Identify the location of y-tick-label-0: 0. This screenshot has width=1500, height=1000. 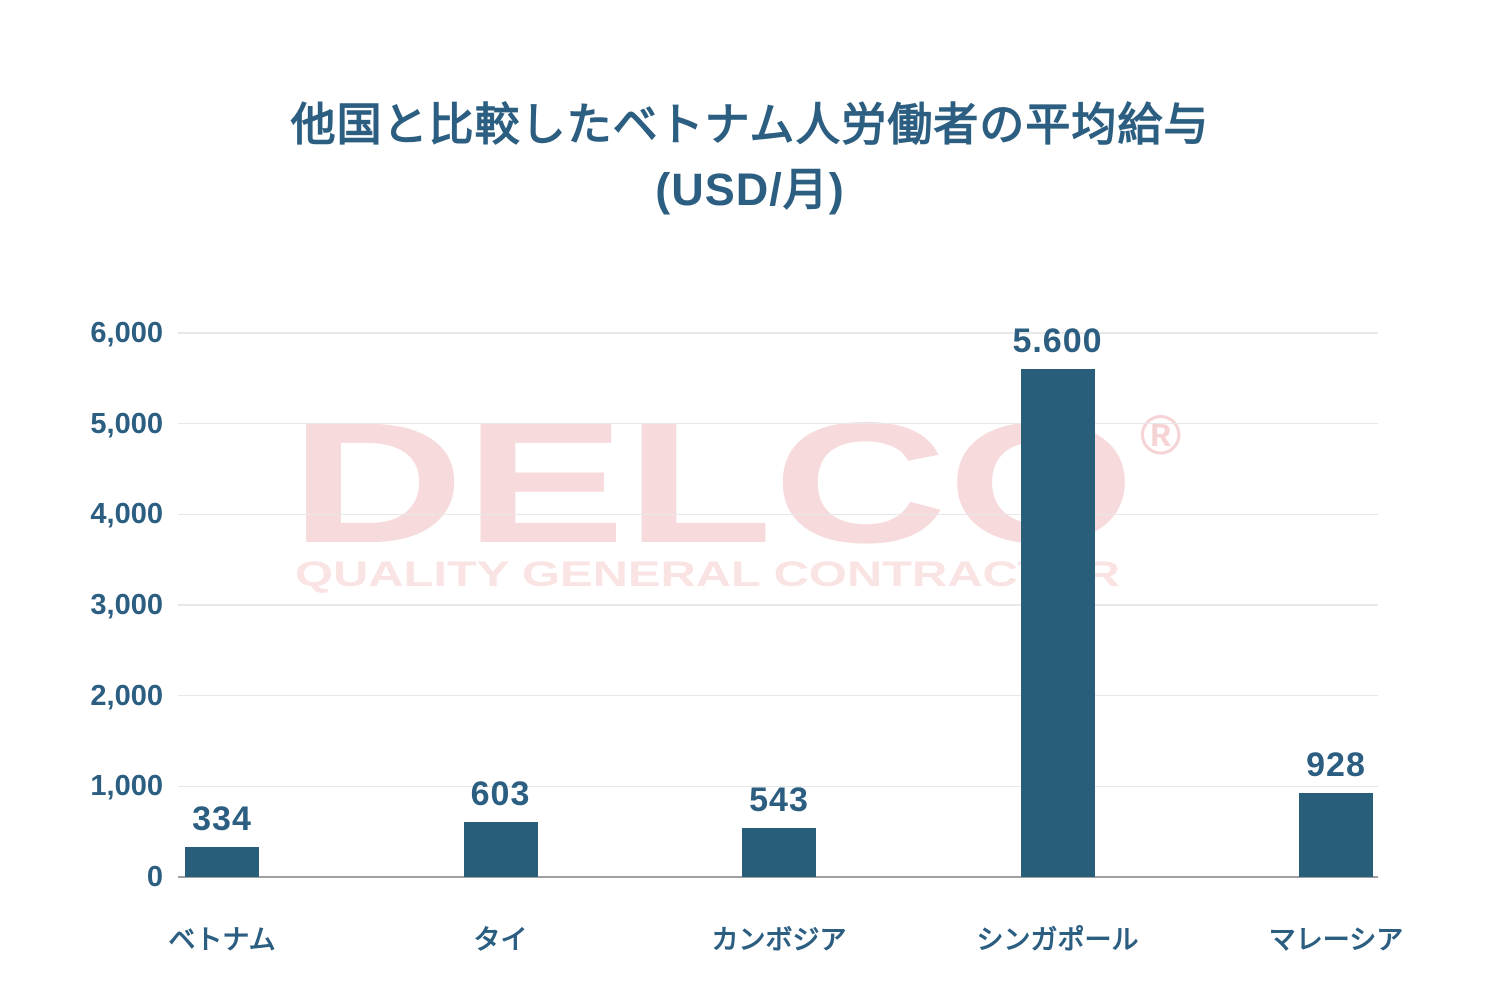
(154, 877).